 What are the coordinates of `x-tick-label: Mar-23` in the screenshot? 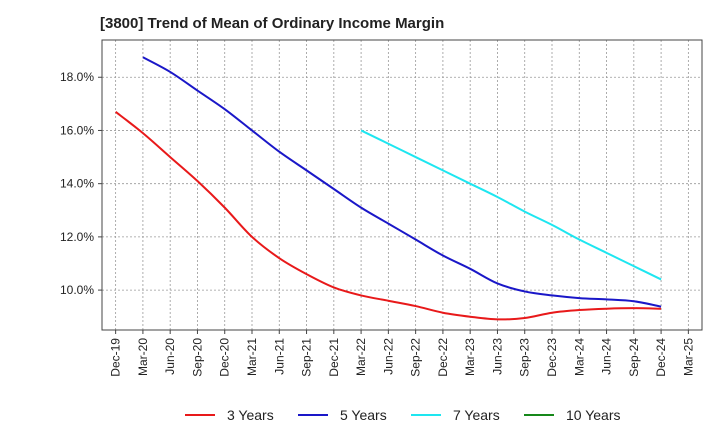 It's located at (470, 357).